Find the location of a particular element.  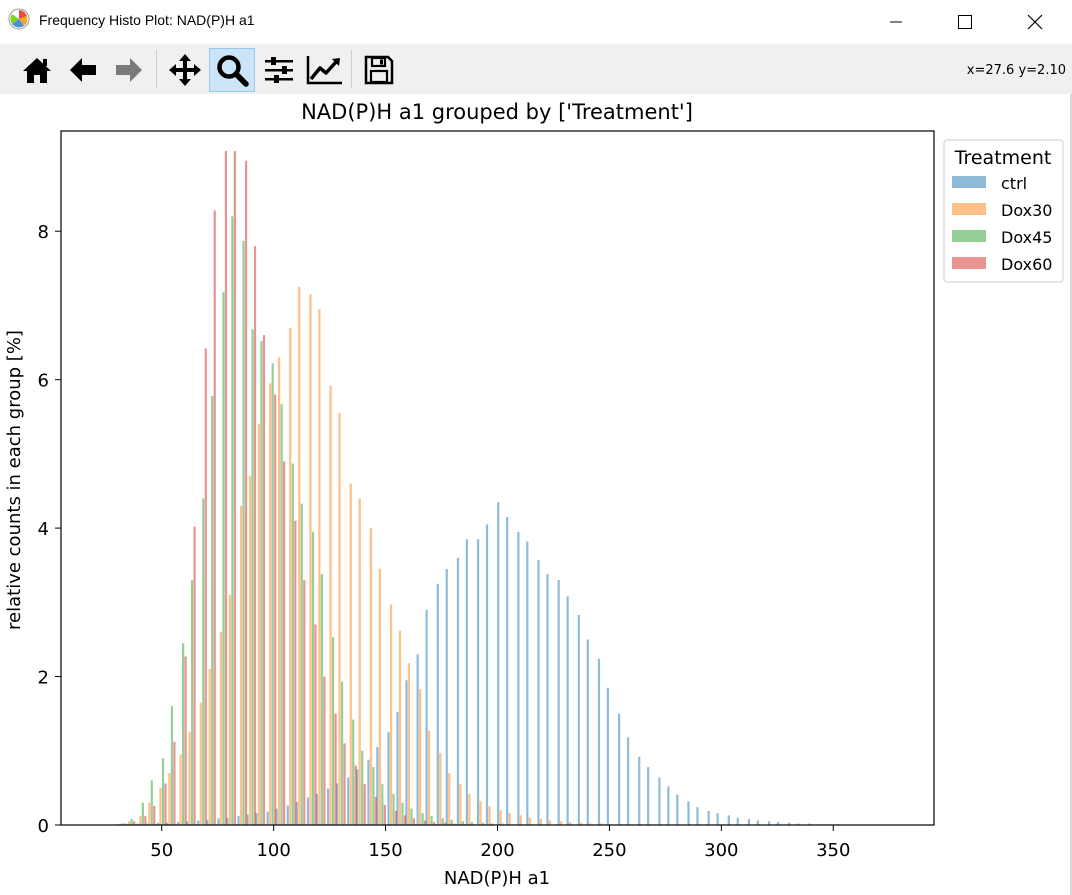

configure-subplots-button is located at coordinates (279, 70).